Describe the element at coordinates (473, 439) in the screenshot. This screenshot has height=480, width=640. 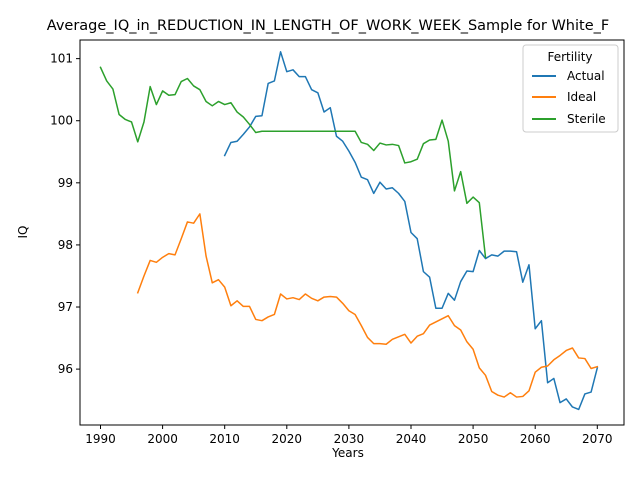
I see `x-tick-label: 2050` at that location.